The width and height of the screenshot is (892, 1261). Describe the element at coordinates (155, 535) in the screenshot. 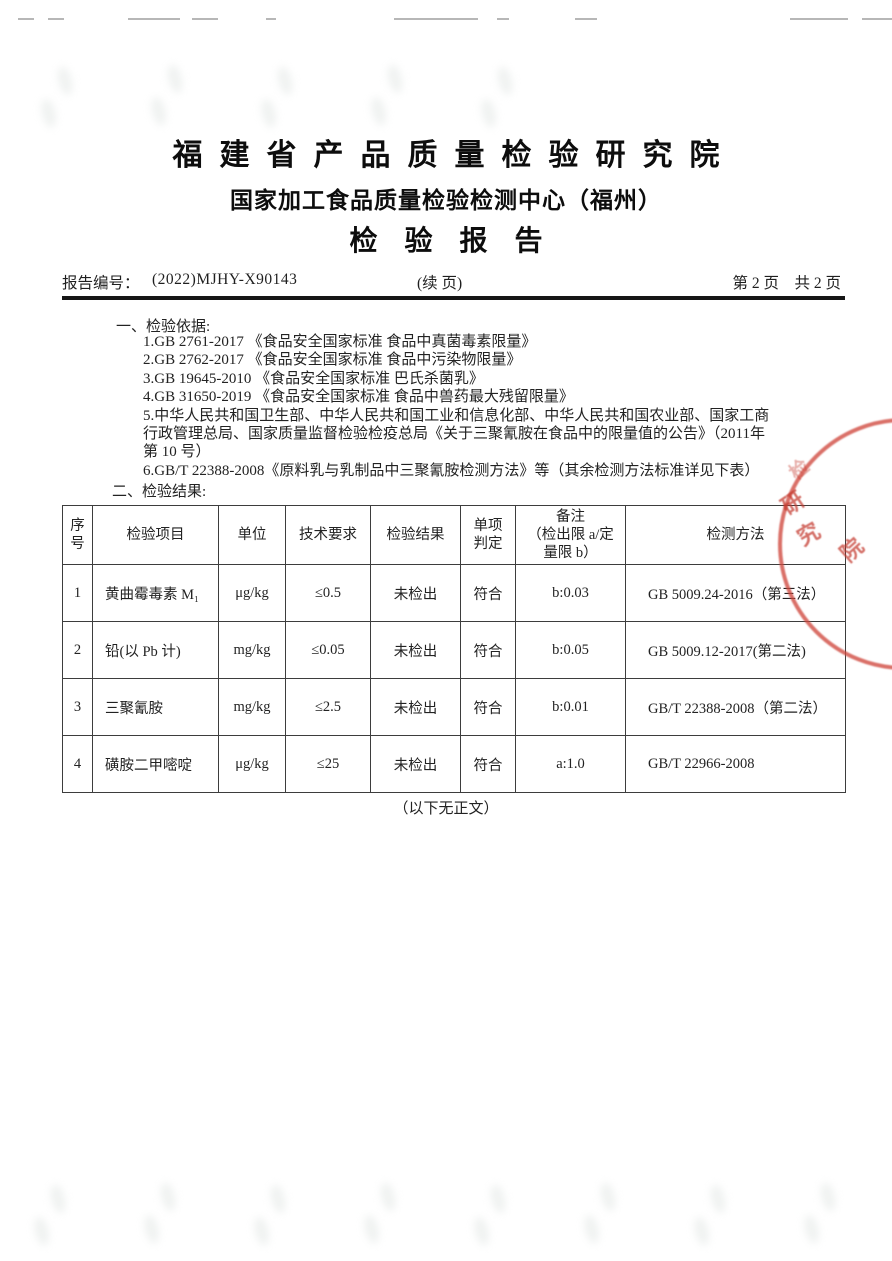

I see `col-header-item: 检验项目` at that location.